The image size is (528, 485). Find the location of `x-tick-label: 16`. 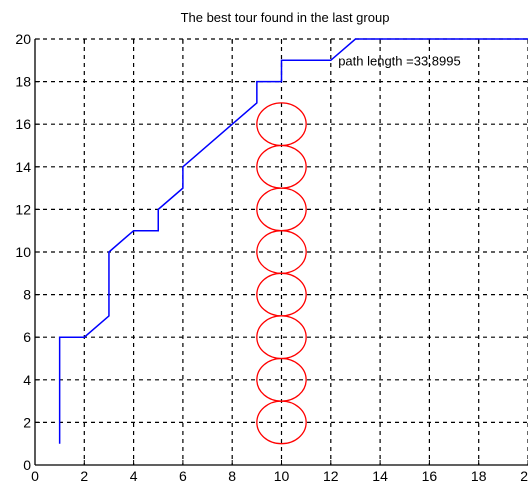

x-tick-label: 16 is located at coordinates (430, 476).